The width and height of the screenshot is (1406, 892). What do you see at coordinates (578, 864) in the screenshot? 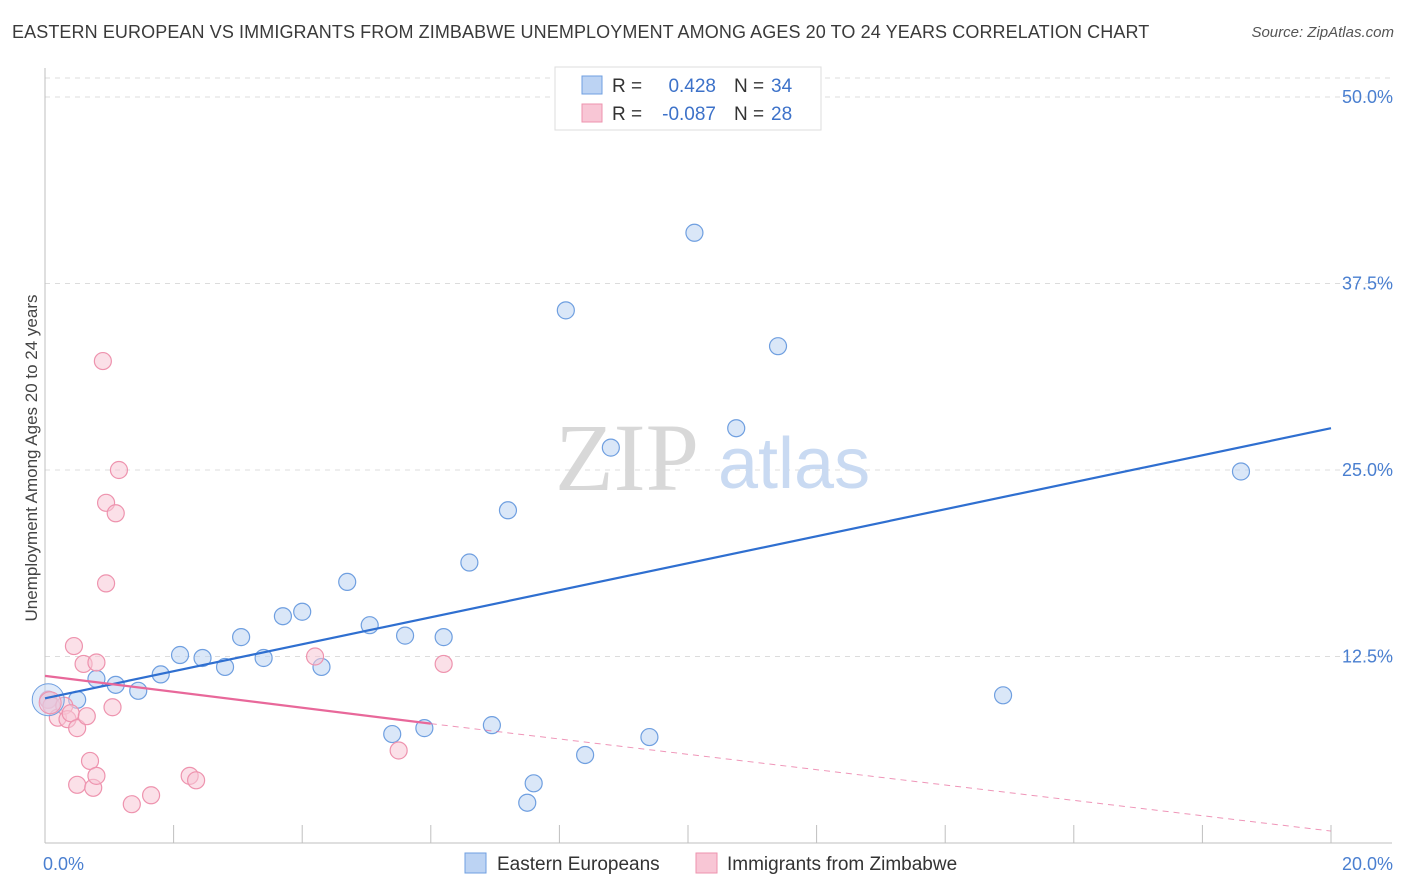
I see `series-legend-label-eastern: Eastern Europeans` at bounding box center [578, 864].